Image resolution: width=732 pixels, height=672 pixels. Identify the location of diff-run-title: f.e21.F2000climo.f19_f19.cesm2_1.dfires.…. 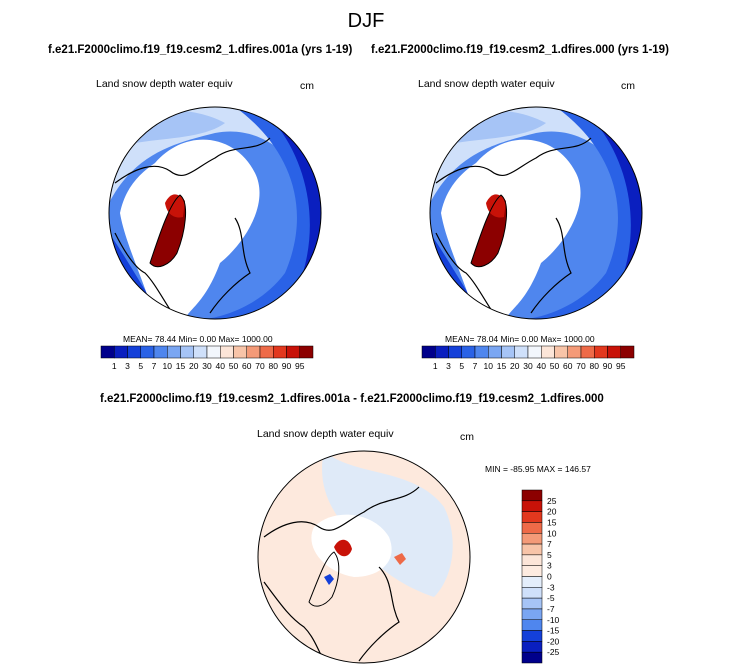
(352, 399).